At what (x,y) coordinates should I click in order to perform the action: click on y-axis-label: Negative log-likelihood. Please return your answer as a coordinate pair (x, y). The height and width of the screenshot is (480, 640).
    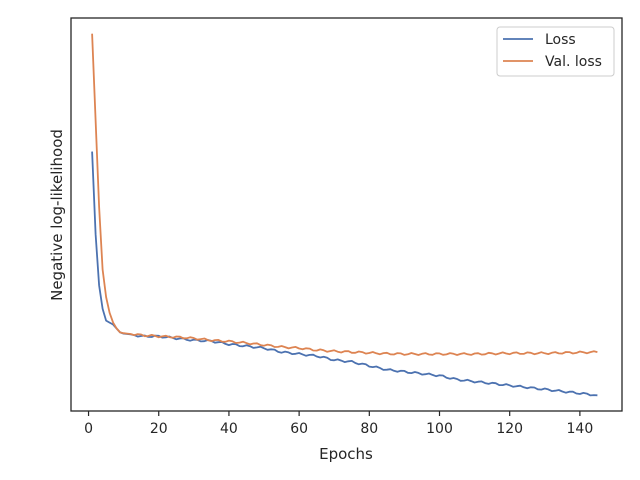
    Looking at the image, I should click on (57, 215).